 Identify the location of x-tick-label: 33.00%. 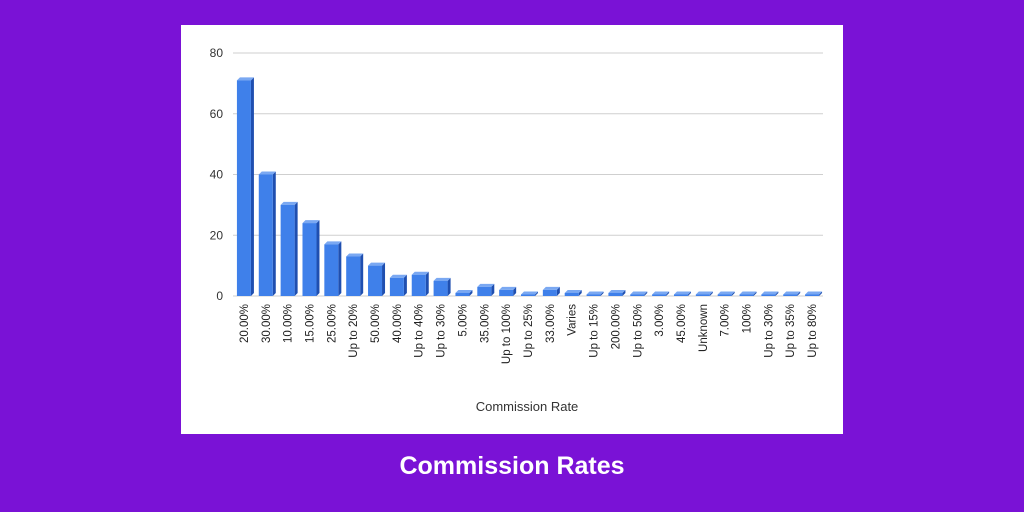
(551, 323).